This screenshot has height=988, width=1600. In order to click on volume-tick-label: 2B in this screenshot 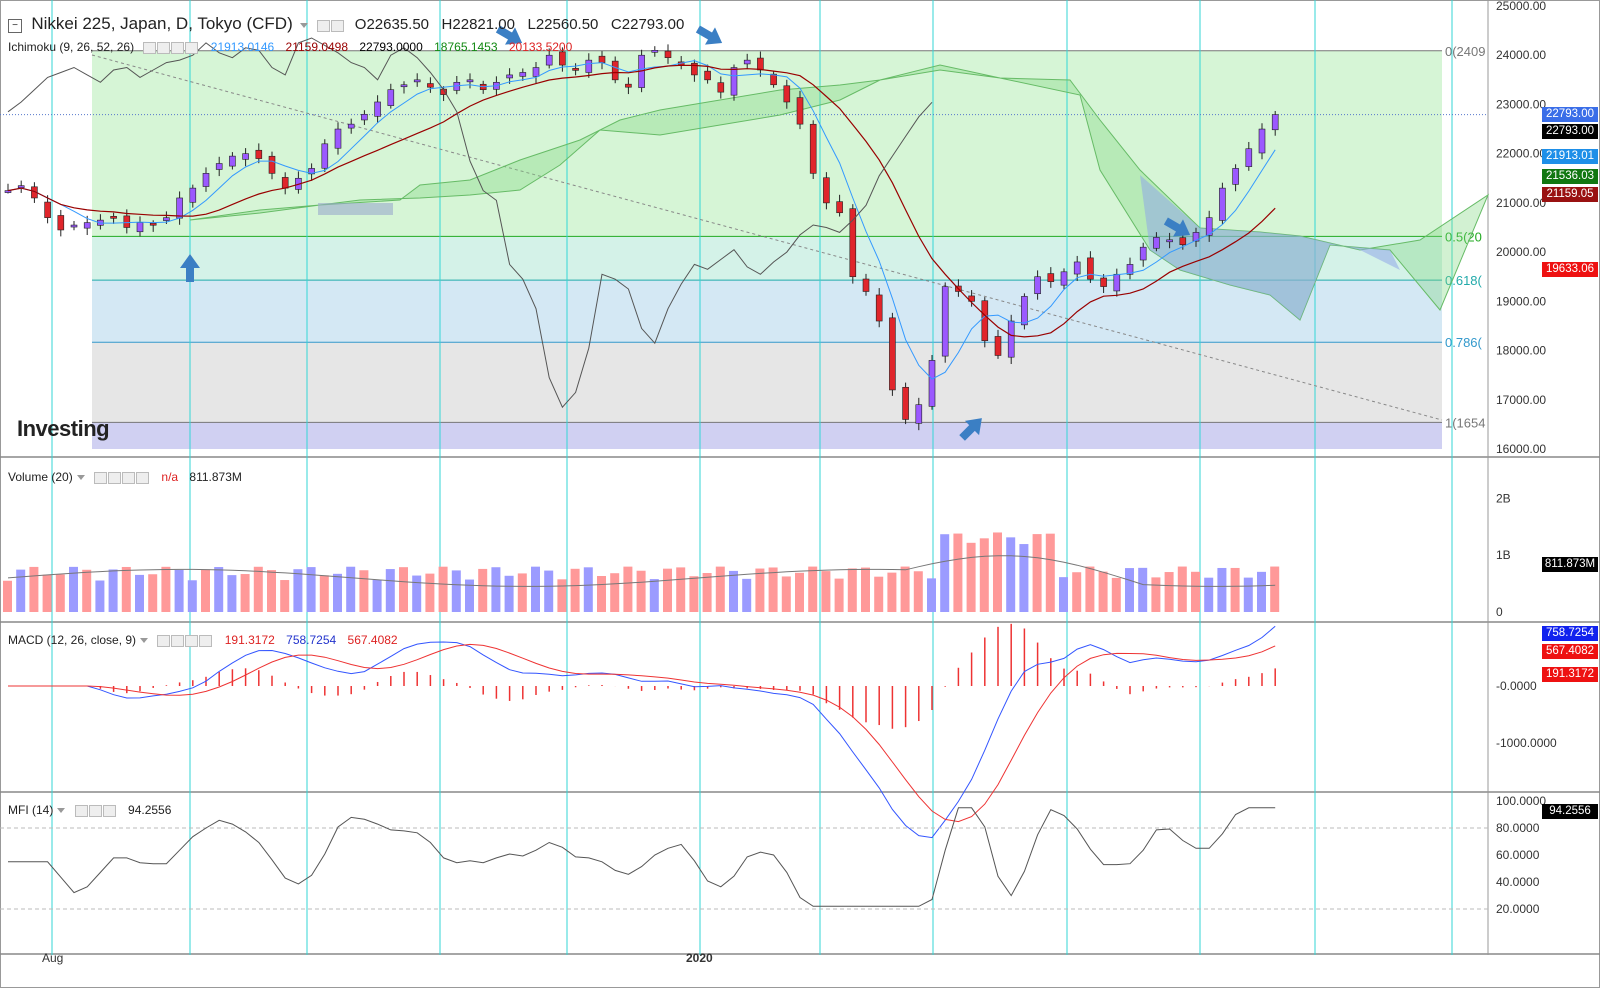, I will do `click(1503, 498)`.